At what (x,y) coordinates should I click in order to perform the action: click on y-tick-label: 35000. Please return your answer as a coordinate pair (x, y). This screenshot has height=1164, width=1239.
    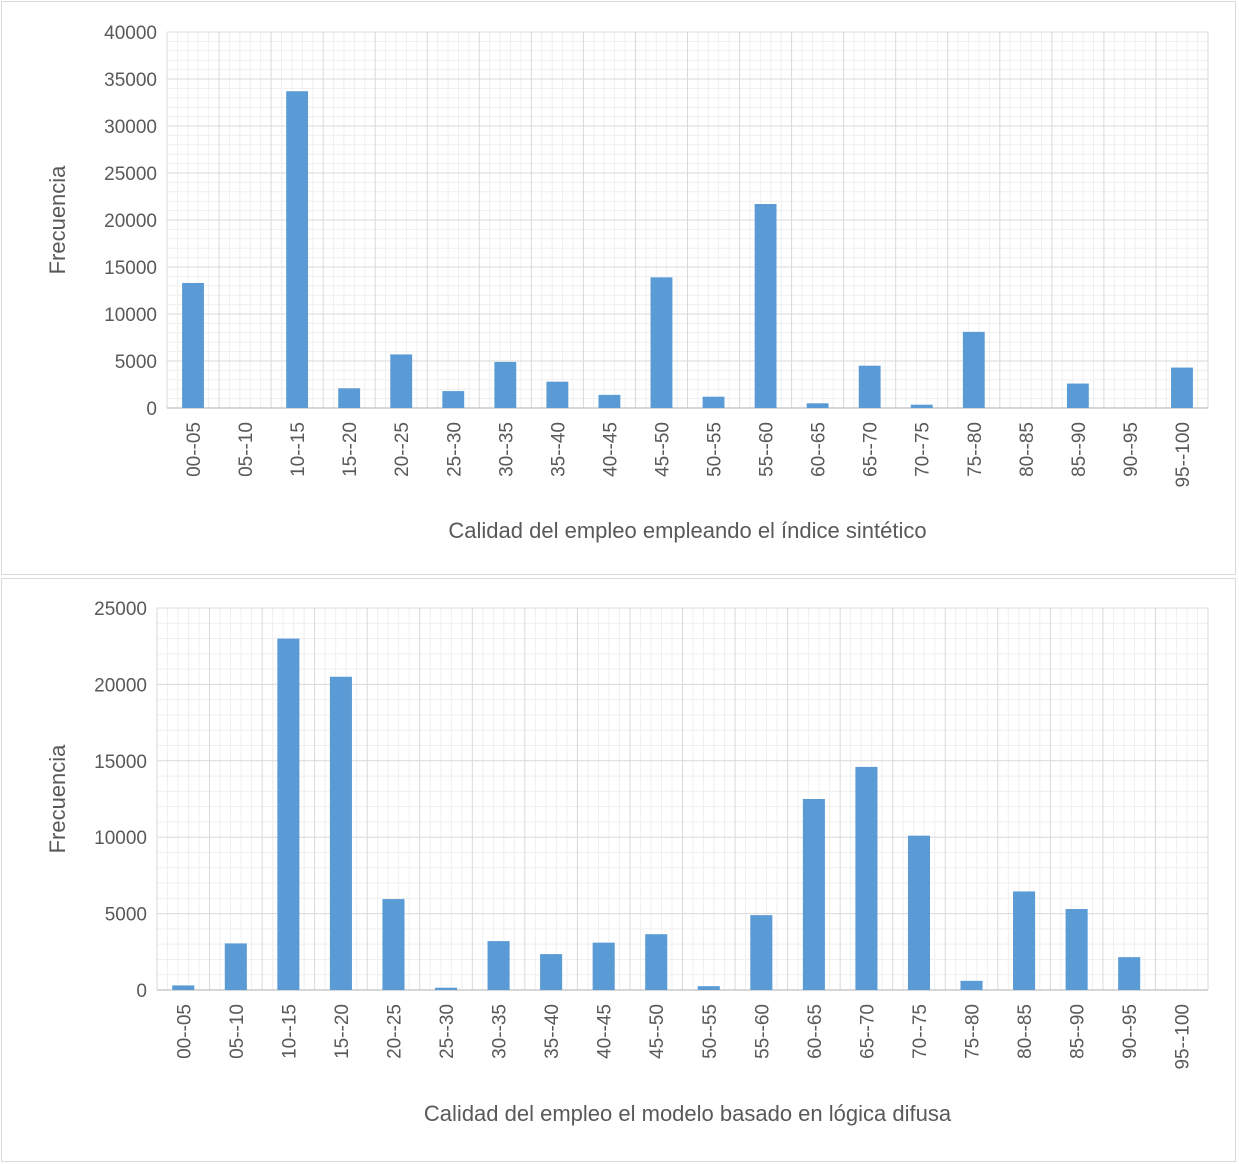
    Looking at the image, I should click on (130, 80).